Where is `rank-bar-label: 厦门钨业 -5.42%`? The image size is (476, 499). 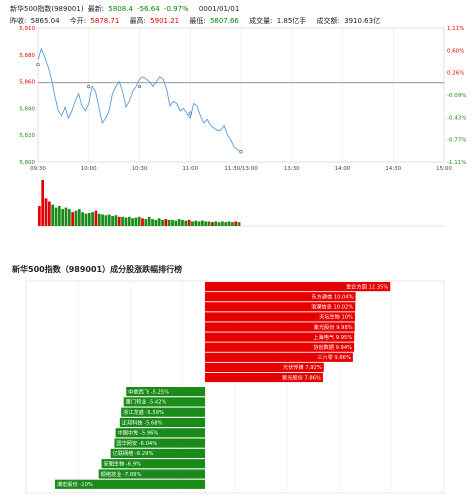 rank-bar-label: 厦门钨业 -5.42% is located at coordinates (146, 402).